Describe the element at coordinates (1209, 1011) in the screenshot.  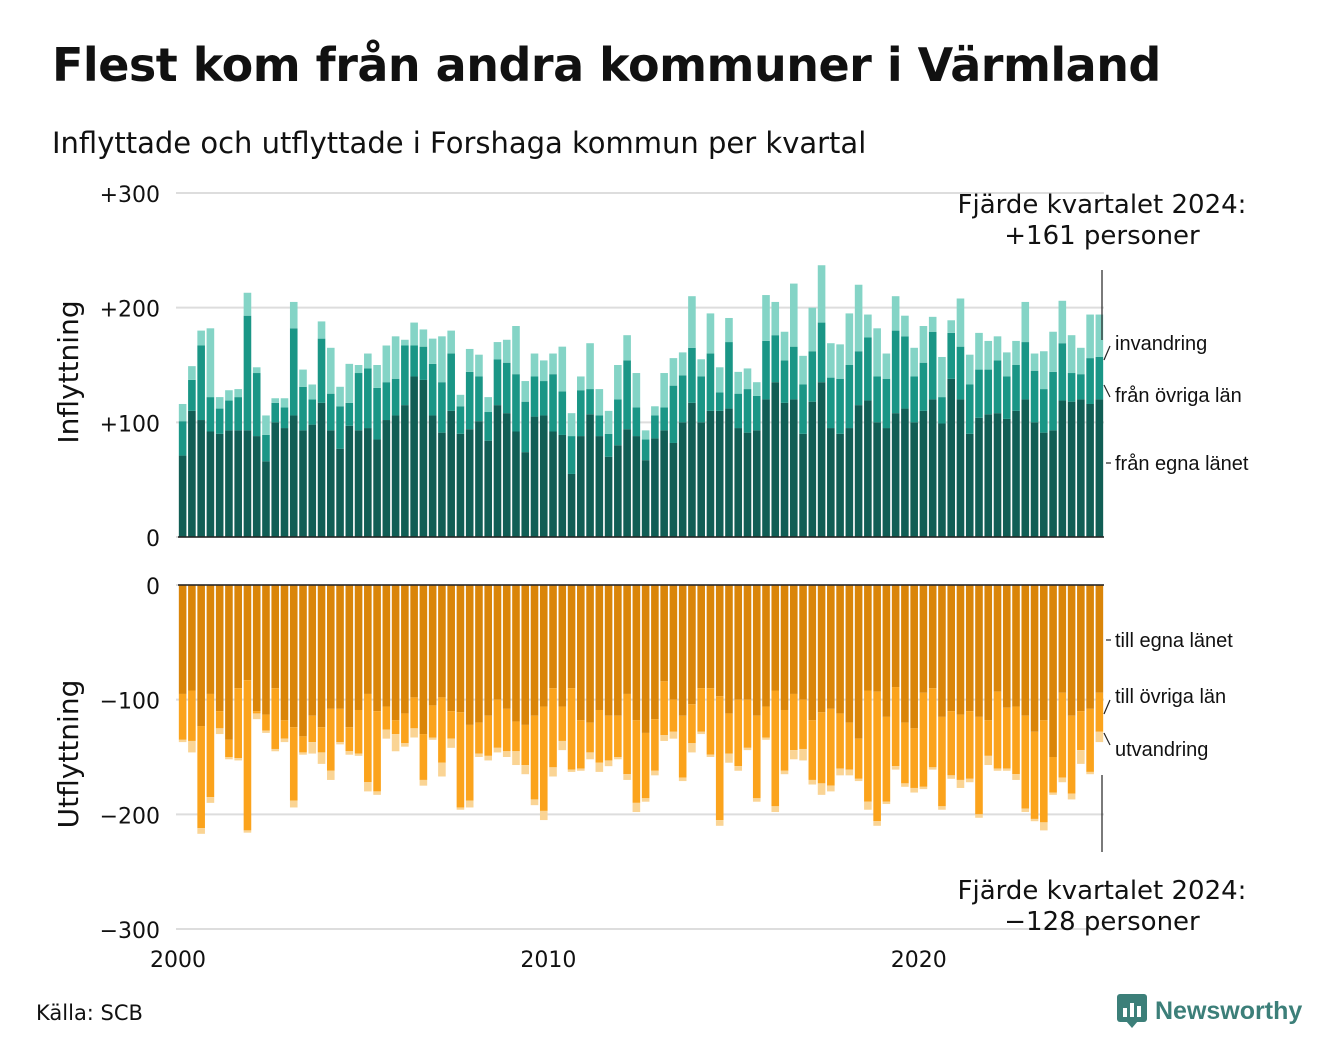
I see `brand-logo: Newsworthy` at that location.